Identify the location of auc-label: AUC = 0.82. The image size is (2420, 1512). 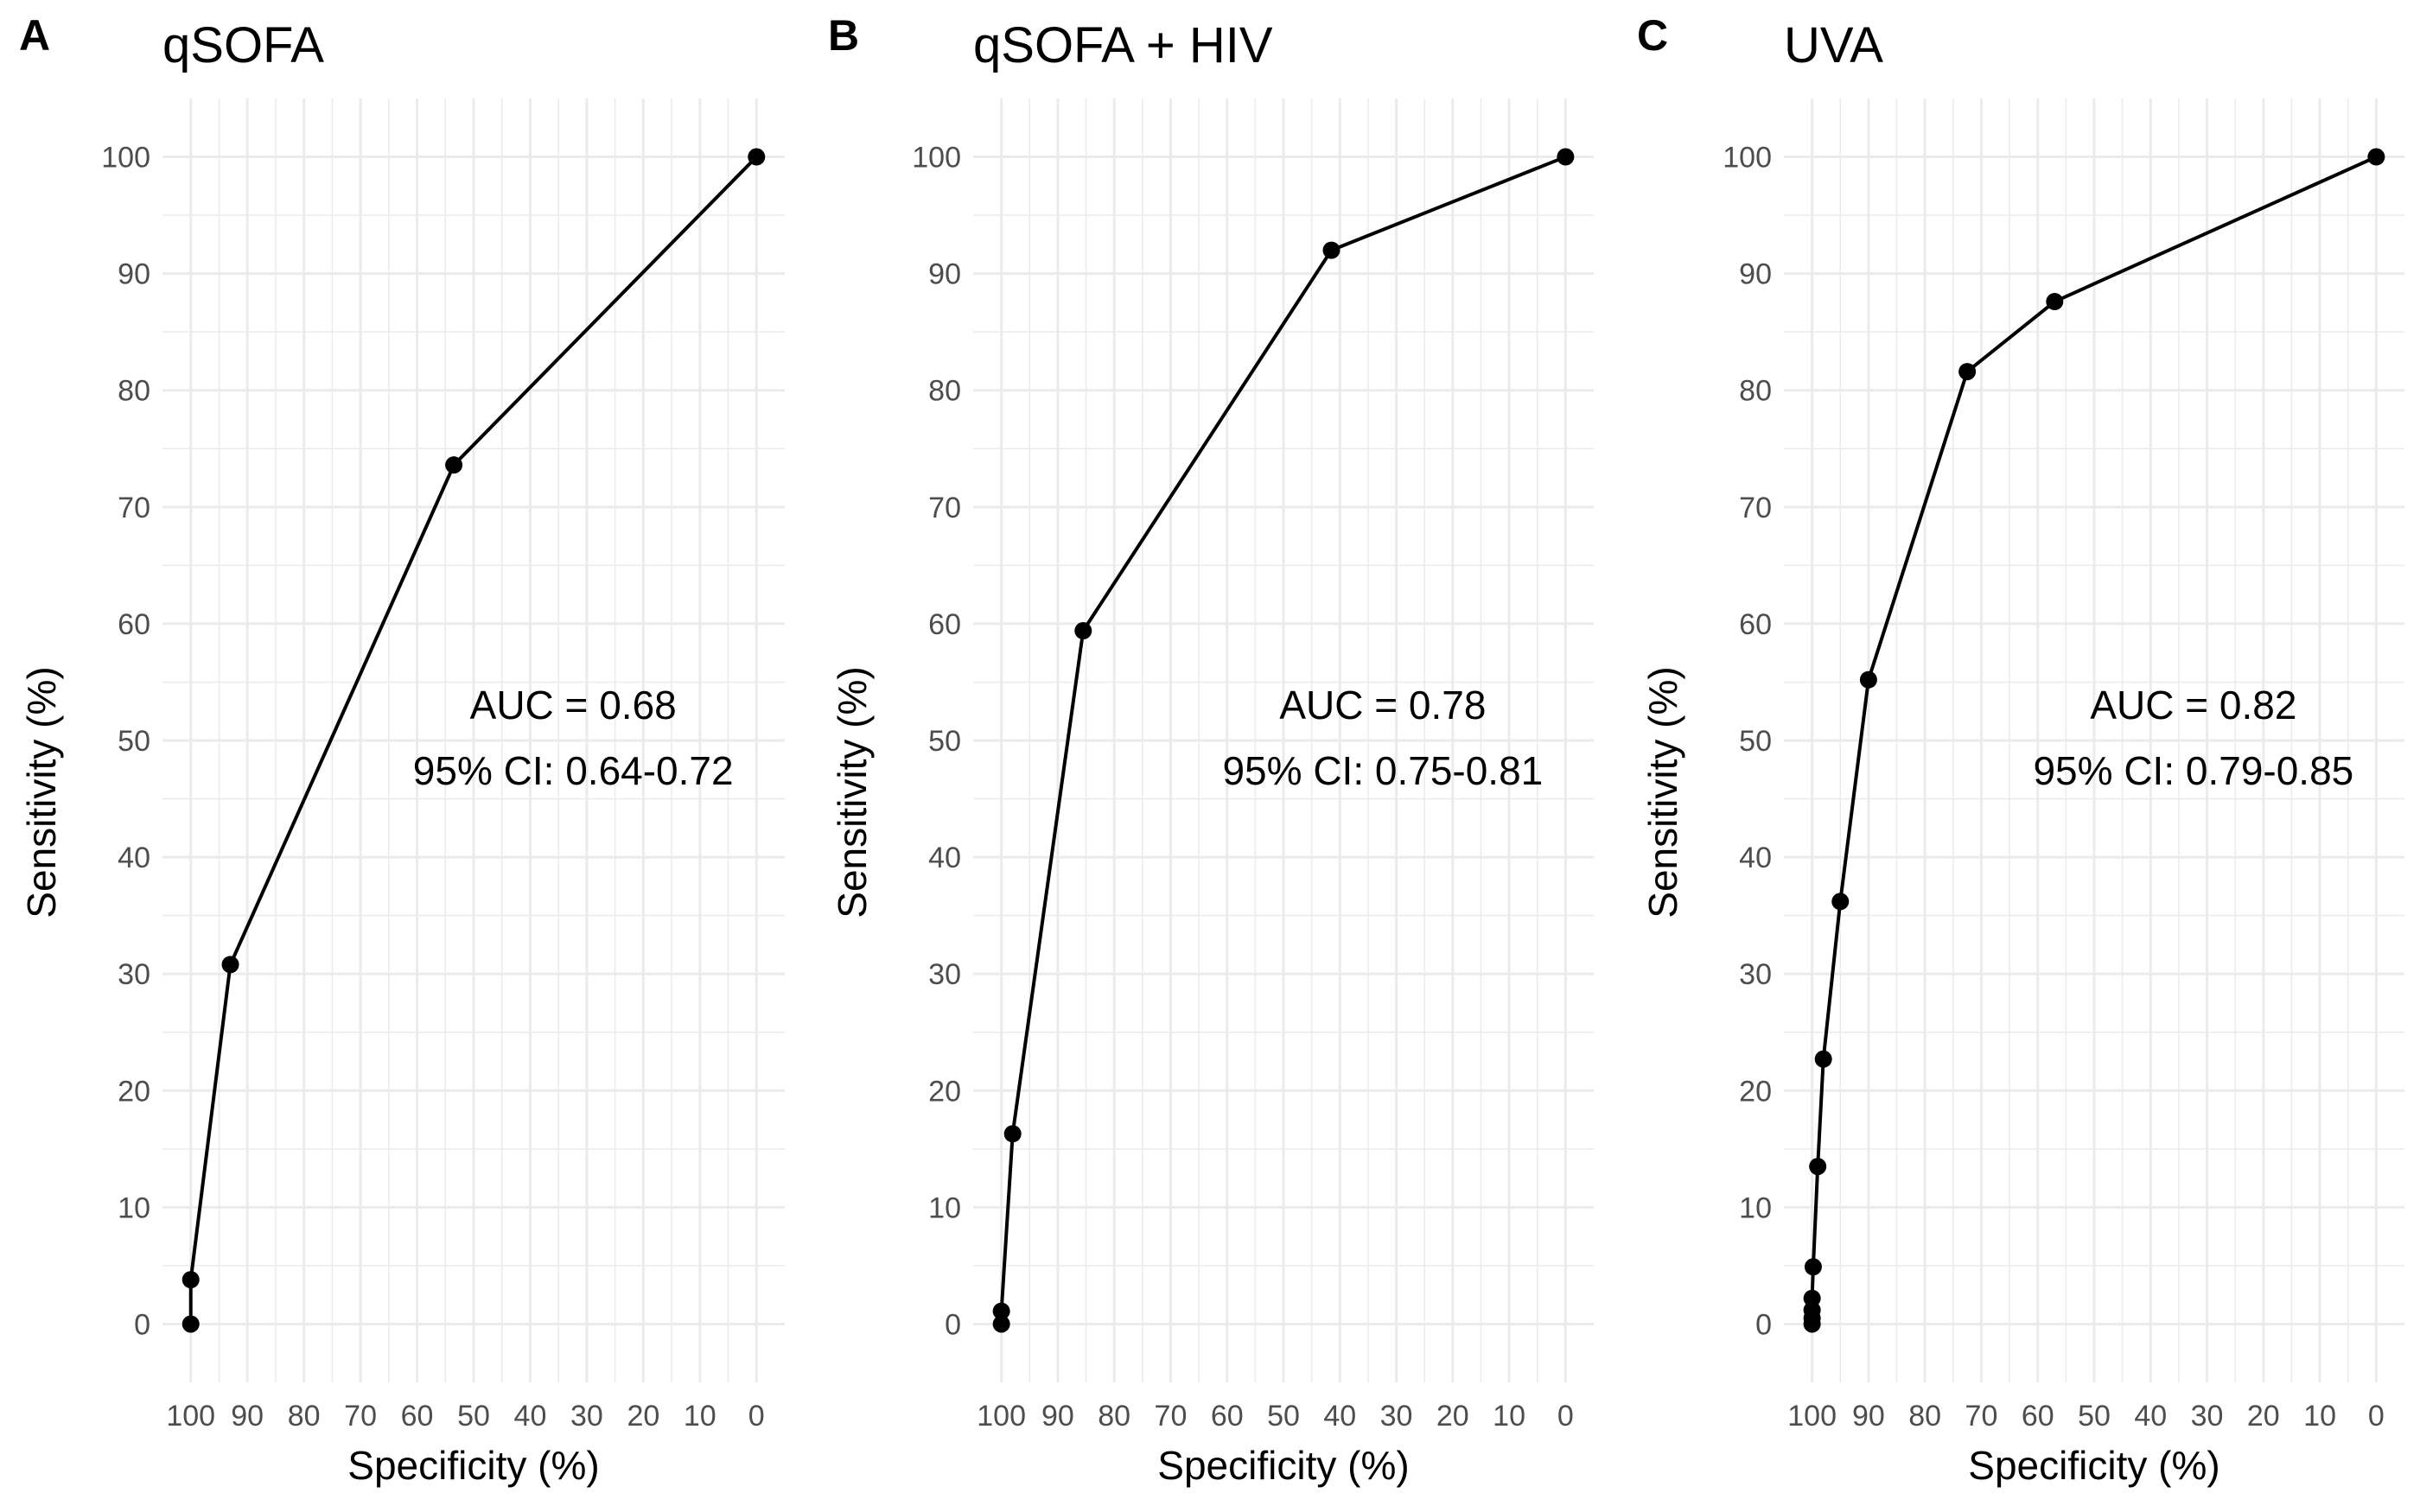
(2193, 705).